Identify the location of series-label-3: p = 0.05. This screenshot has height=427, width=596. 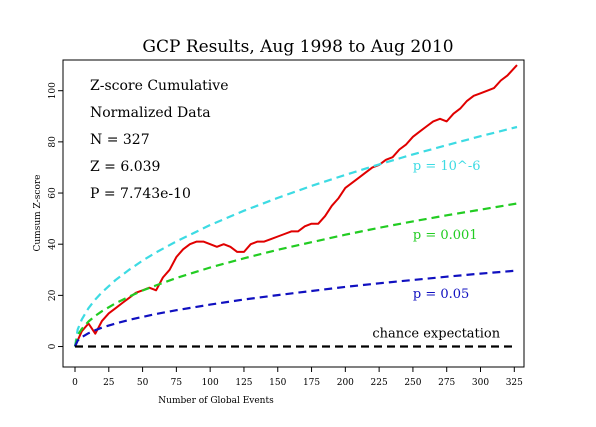
(441, 294).